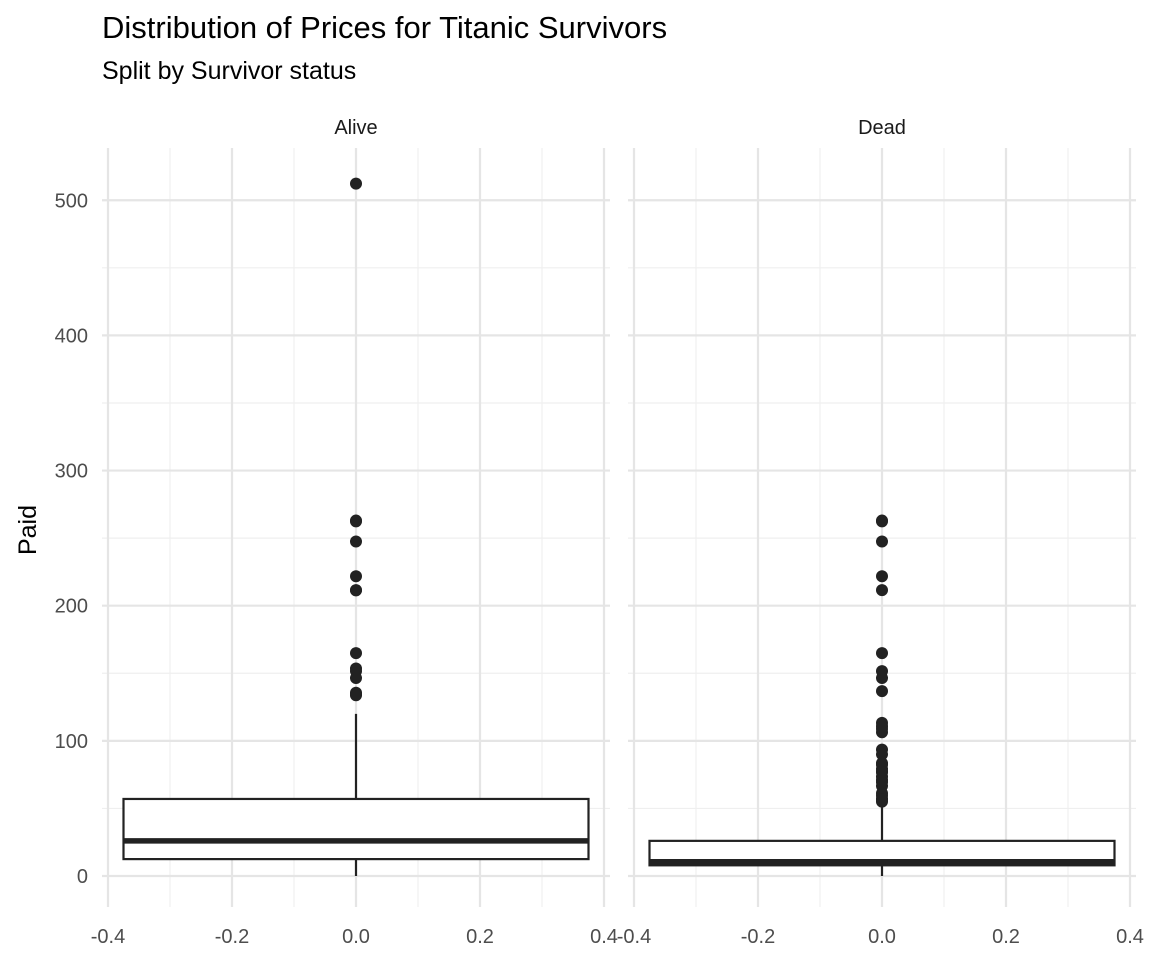  Describe the element at coordinates (71, 472) in the screenshot. I see `y-tick-label: 300` at that location.